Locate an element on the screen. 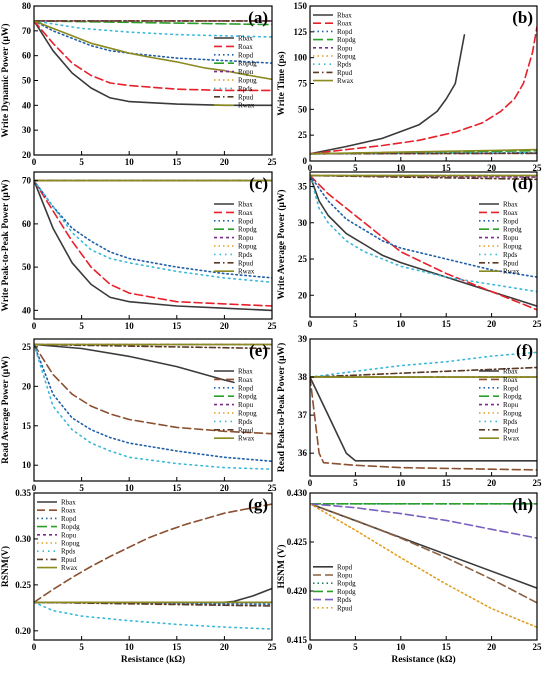  y-tick-label: 15 is located at coordinates (27, 426).